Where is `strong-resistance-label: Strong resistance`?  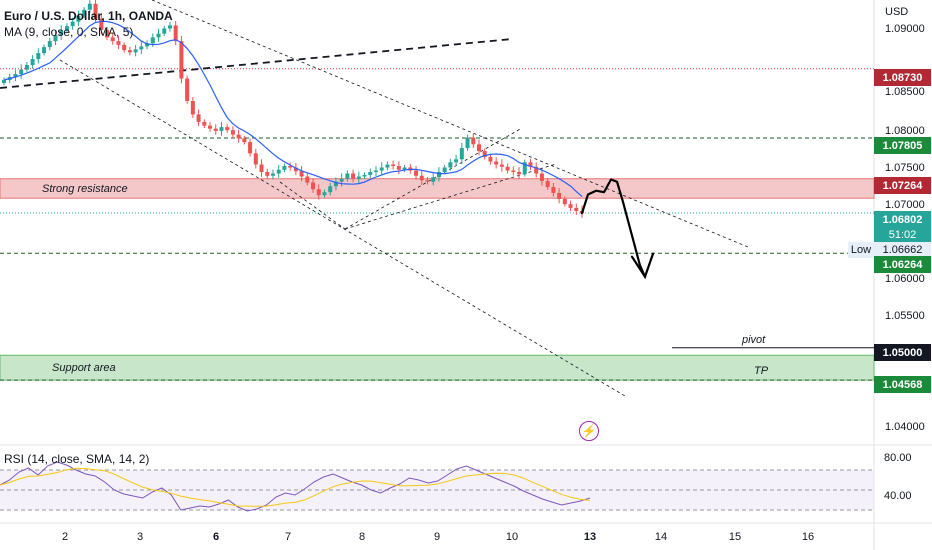 strong-resistance-label: Strong resistance is located at coordinates (85, 189).